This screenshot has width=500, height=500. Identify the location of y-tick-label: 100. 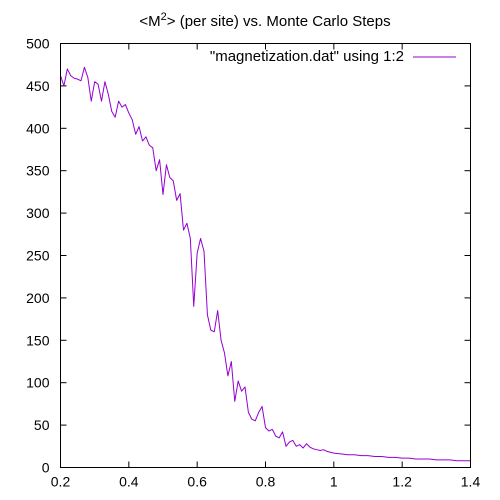
(38, 383).